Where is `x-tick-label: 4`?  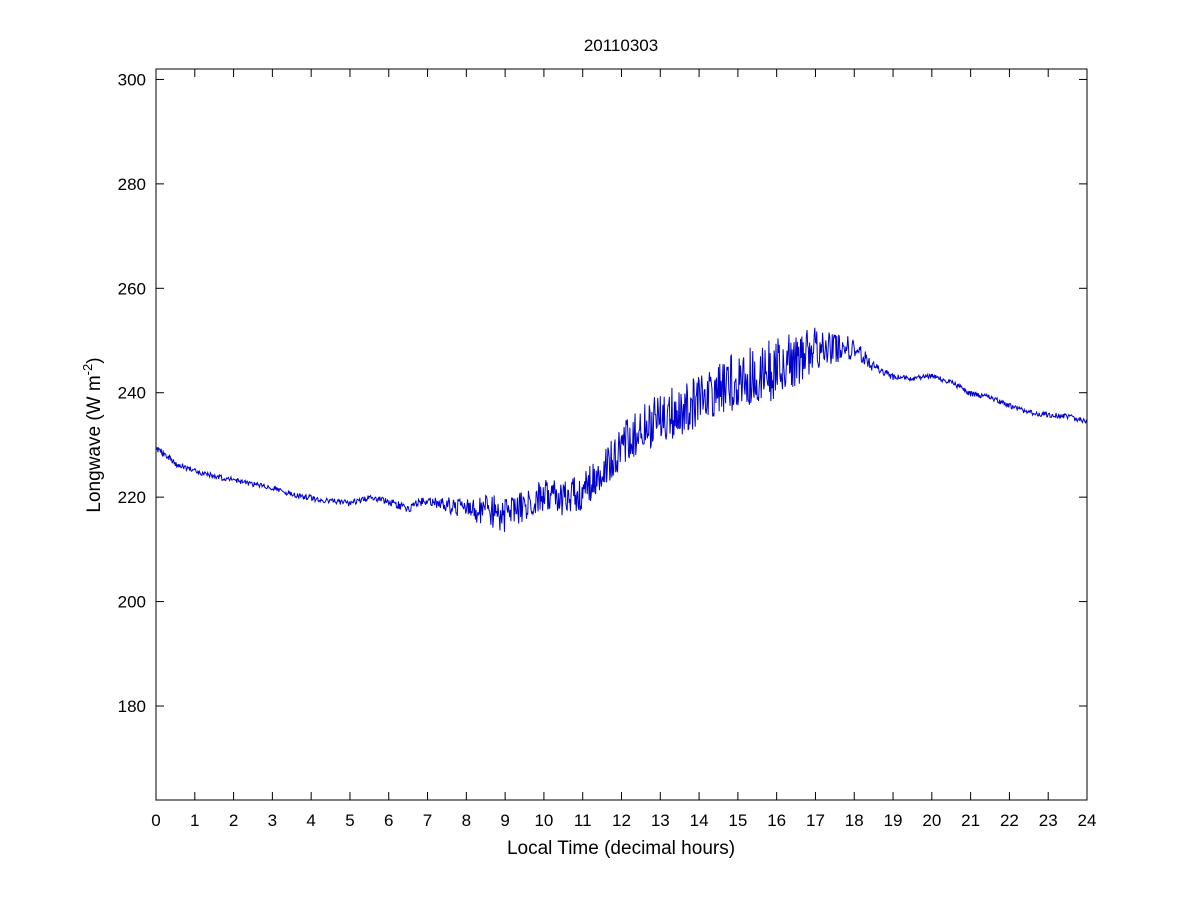
x-tick-label: 4 is located at coordinates (310, 820).